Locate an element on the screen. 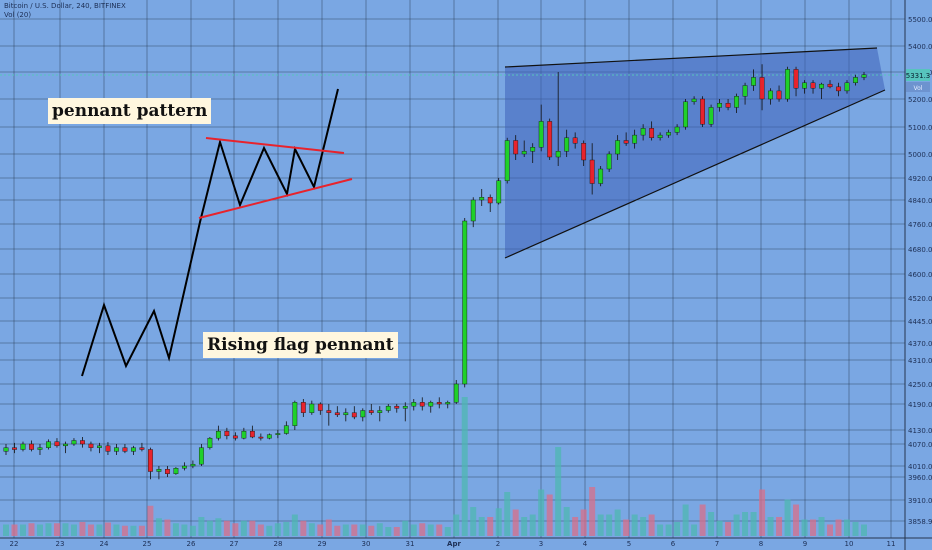  pennant-pattern-label: pennant pattern is located at coordinates (130, 111).